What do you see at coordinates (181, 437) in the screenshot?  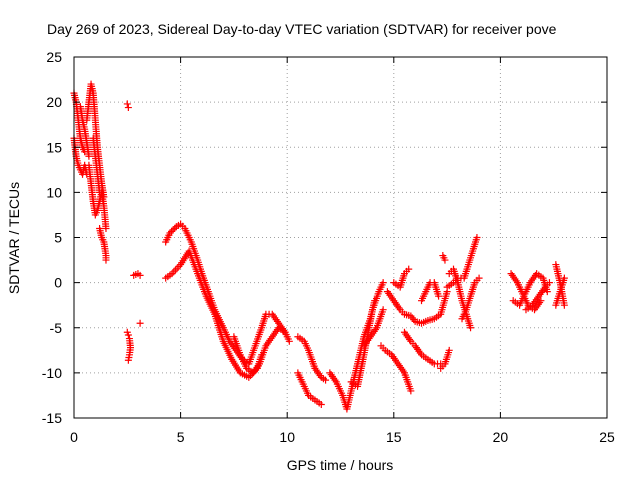 I see `x-tick-label: 5` at bounding box center [181, 437].